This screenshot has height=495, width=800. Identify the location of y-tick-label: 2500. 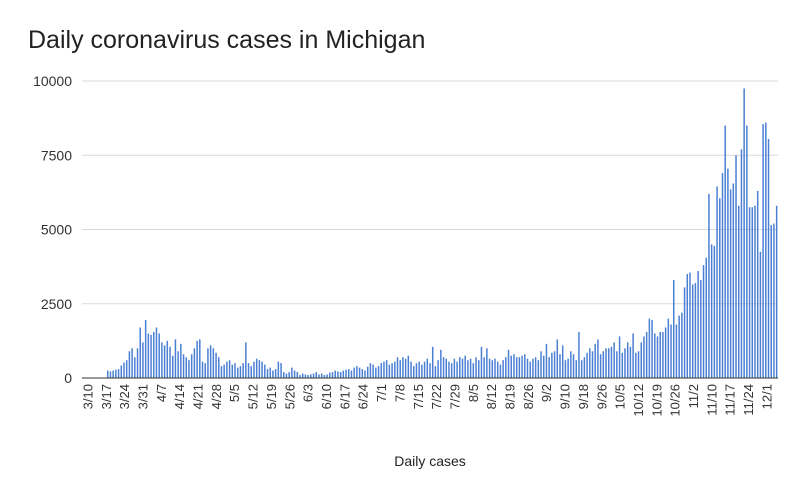
(56, 304).